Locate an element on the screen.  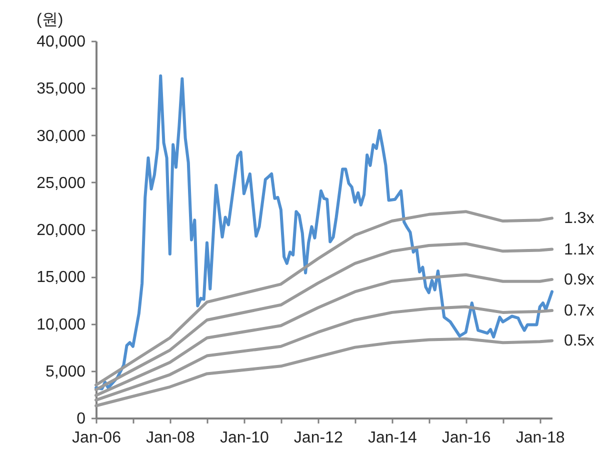
y-axis-title: (원) is located at coordinates (50, 20).